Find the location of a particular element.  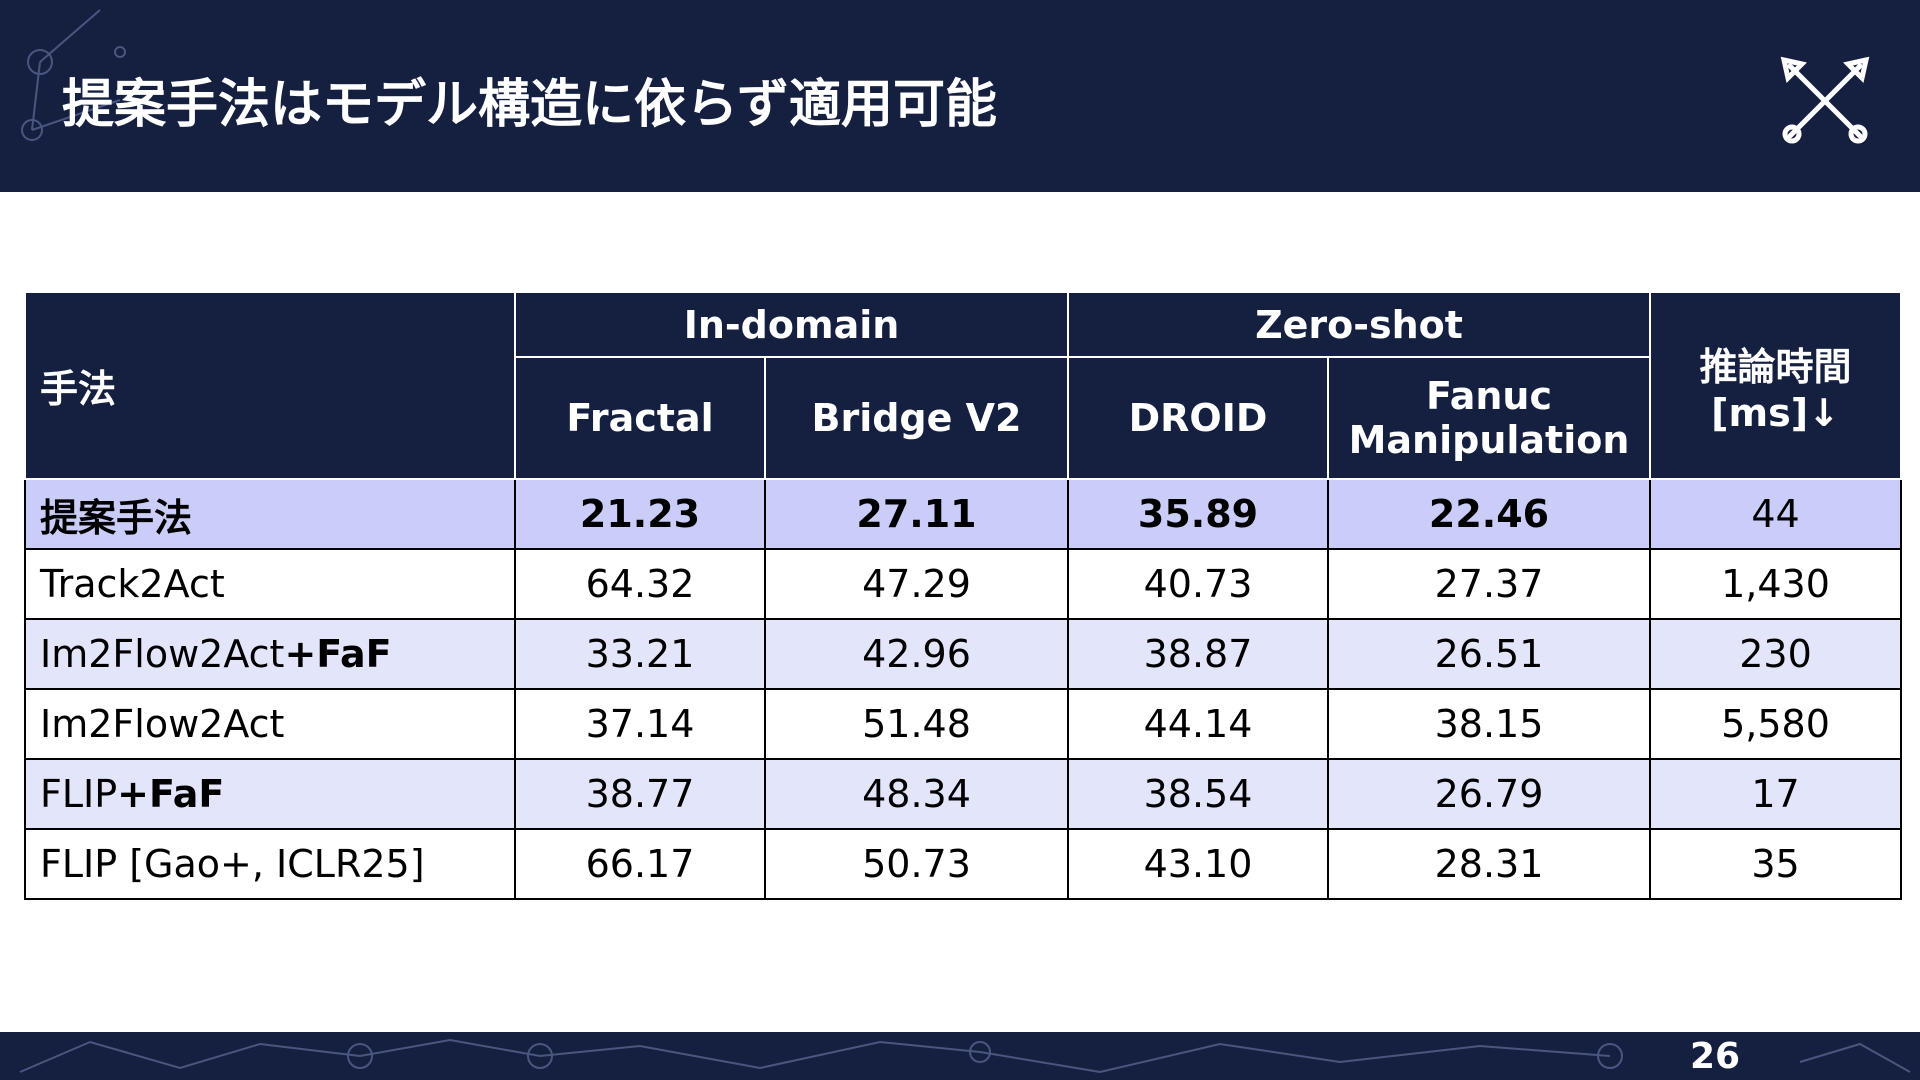

method-cell: Im2Flow2Act is located at coordinates (270, 724).